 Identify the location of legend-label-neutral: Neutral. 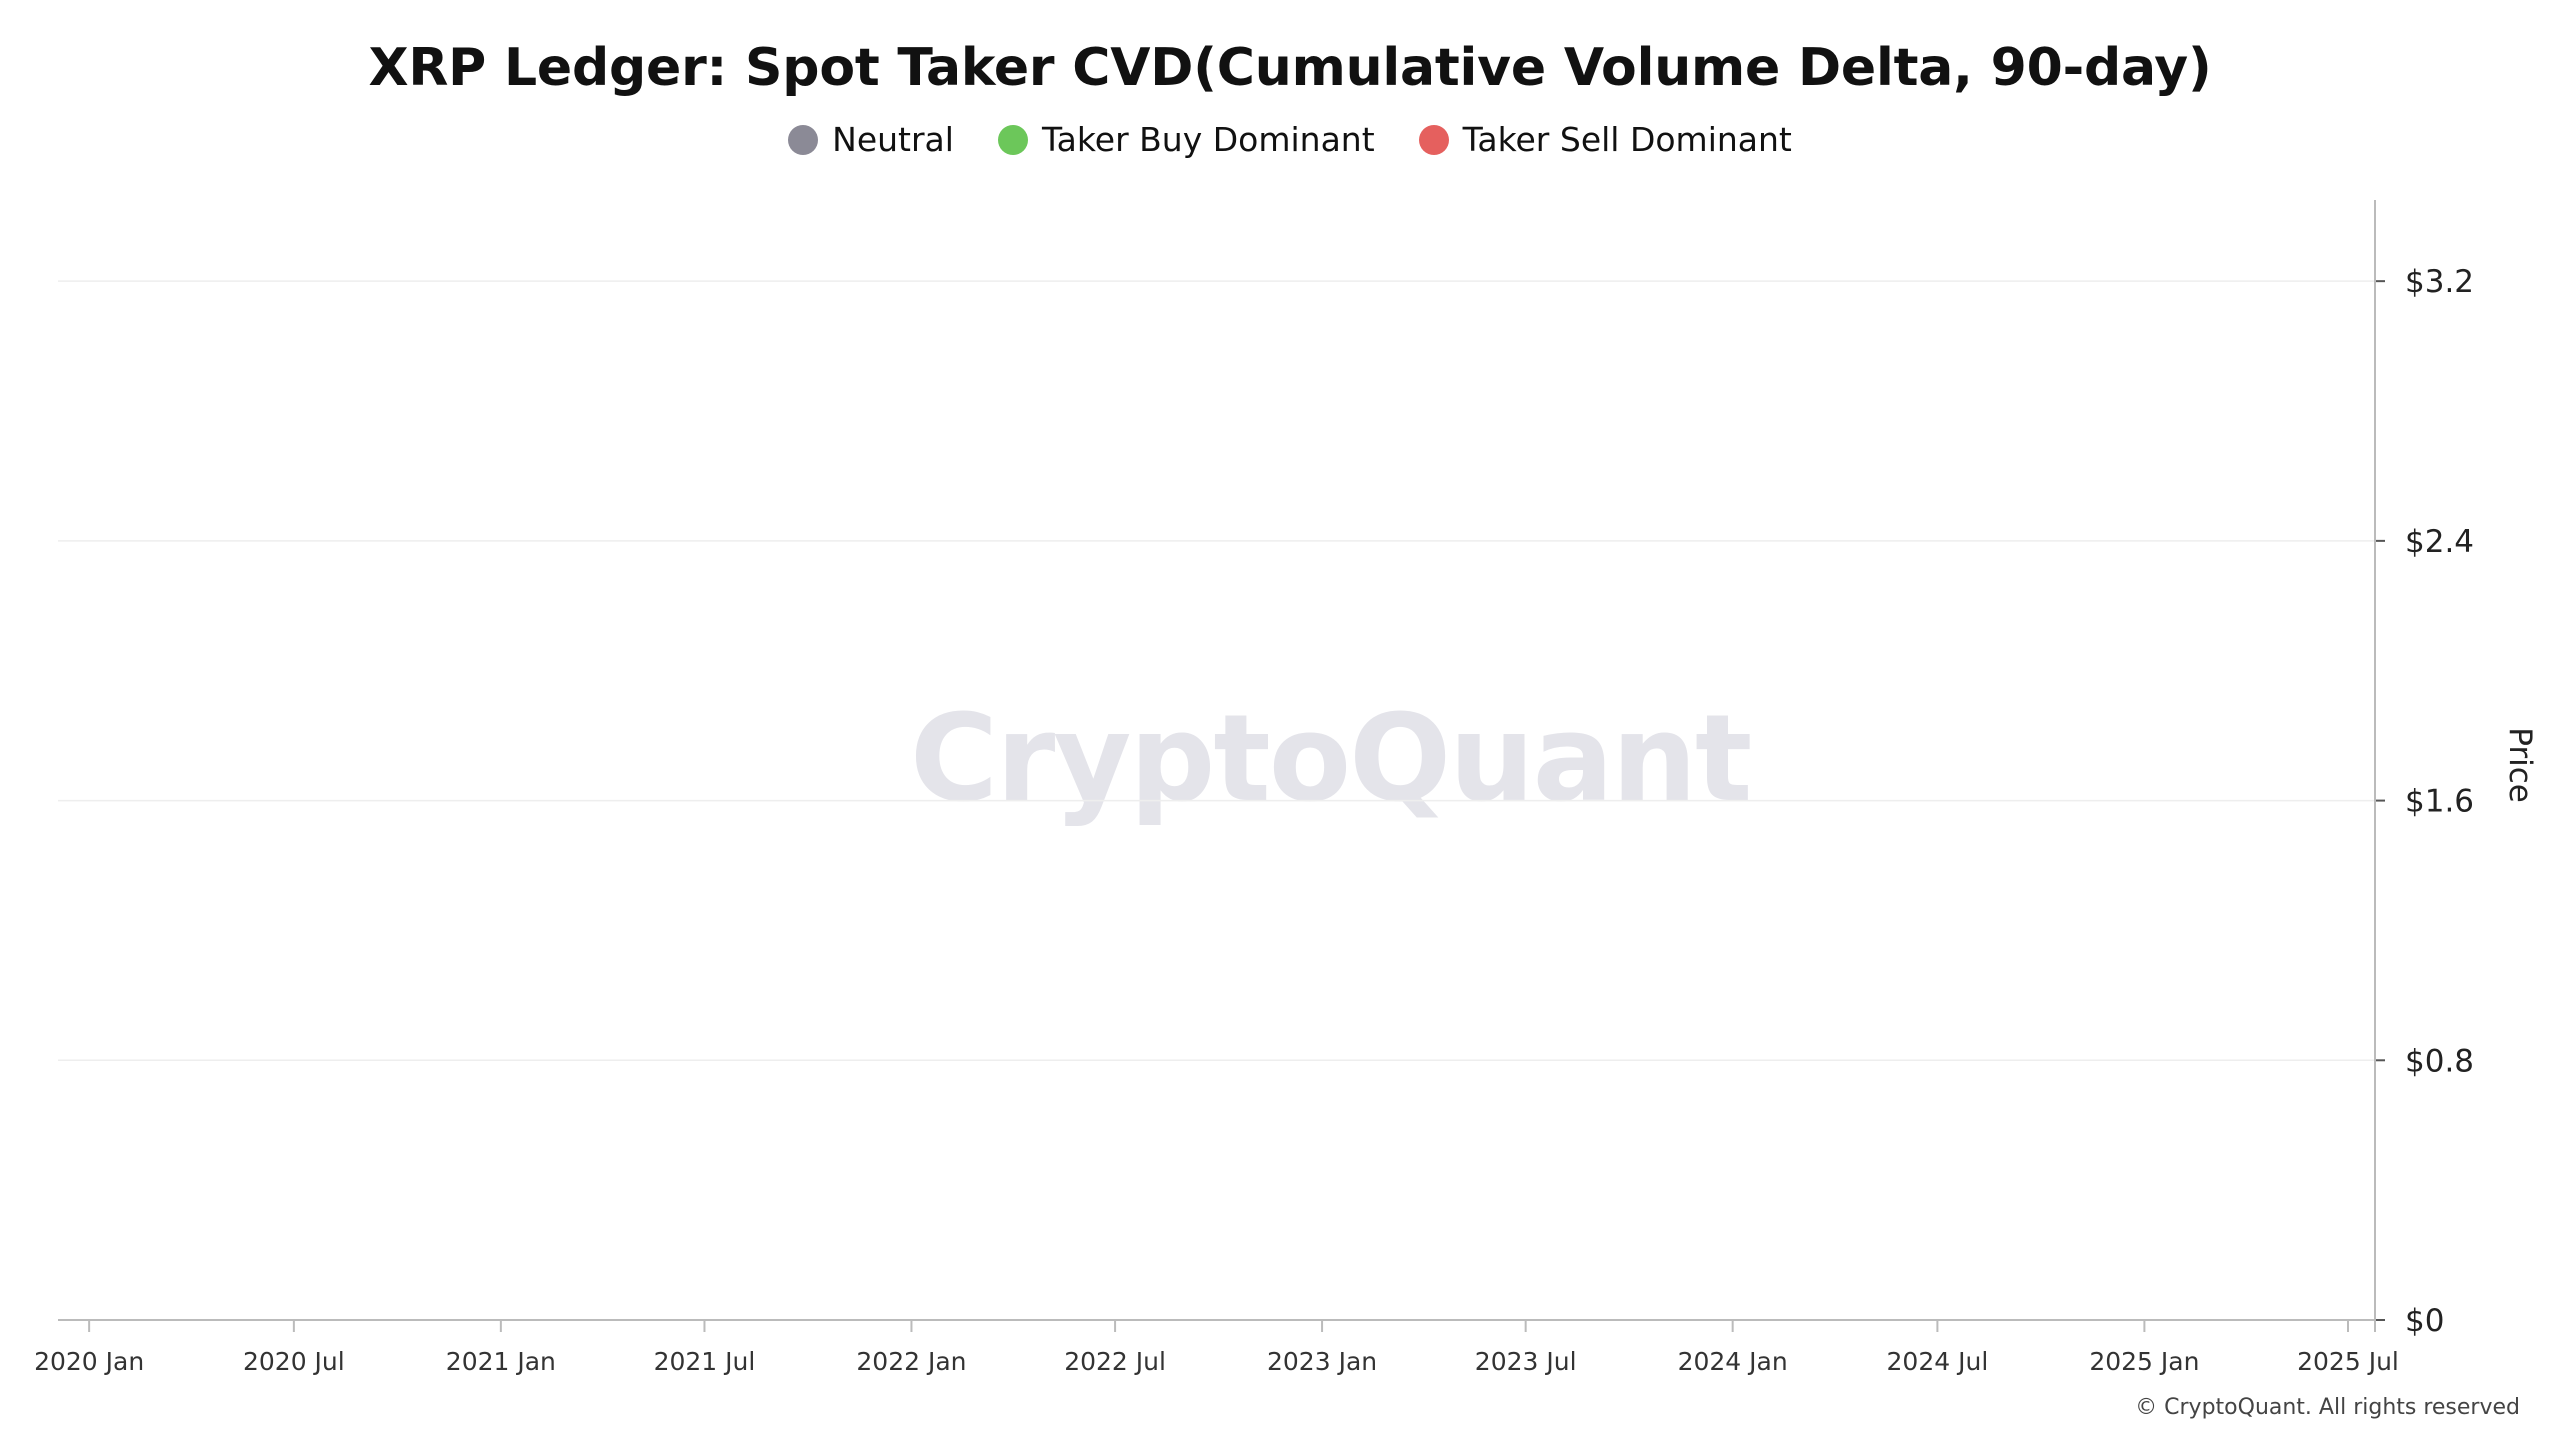
(893, 139).